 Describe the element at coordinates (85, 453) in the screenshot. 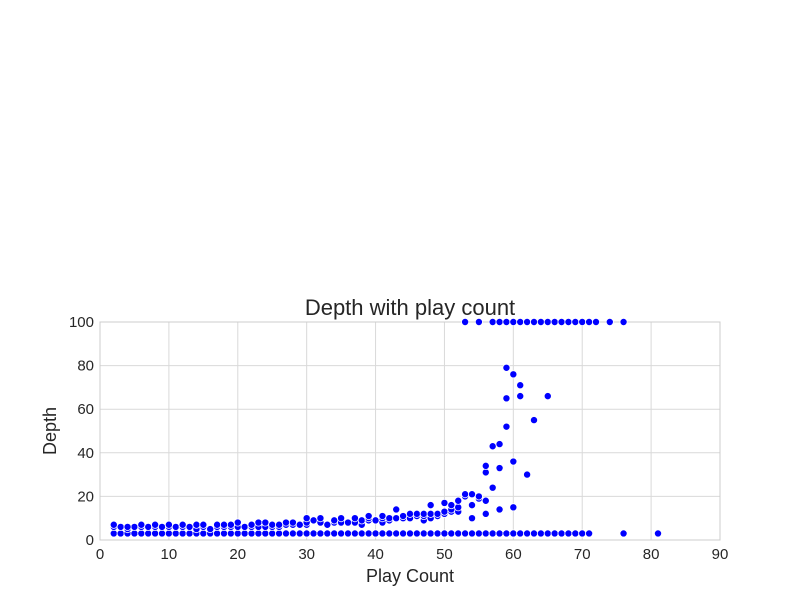

I see `y-tick-label: 40` at that location.